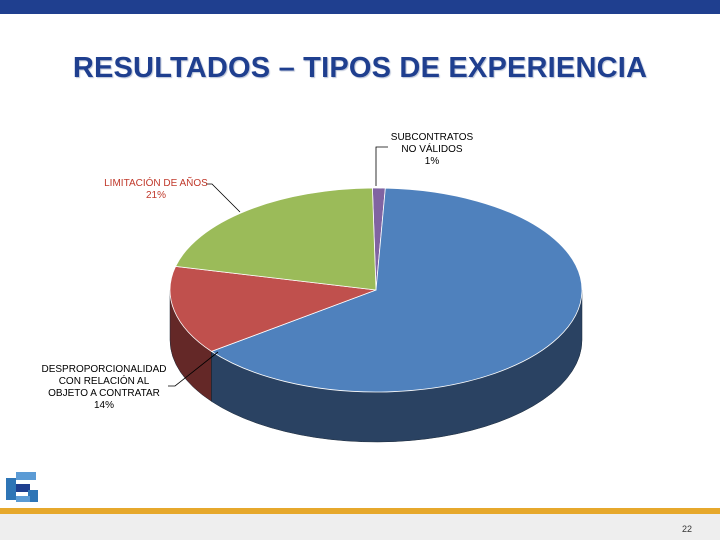  I want to click on footer-accent-bar, so click(360, 511).